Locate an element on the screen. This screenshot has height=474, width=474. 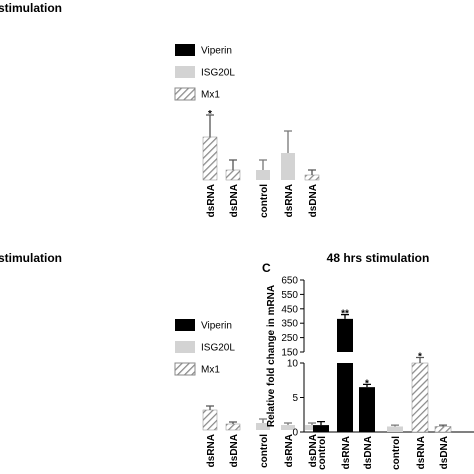
y-tick-label: 5 is located at coordinates (295, 398).